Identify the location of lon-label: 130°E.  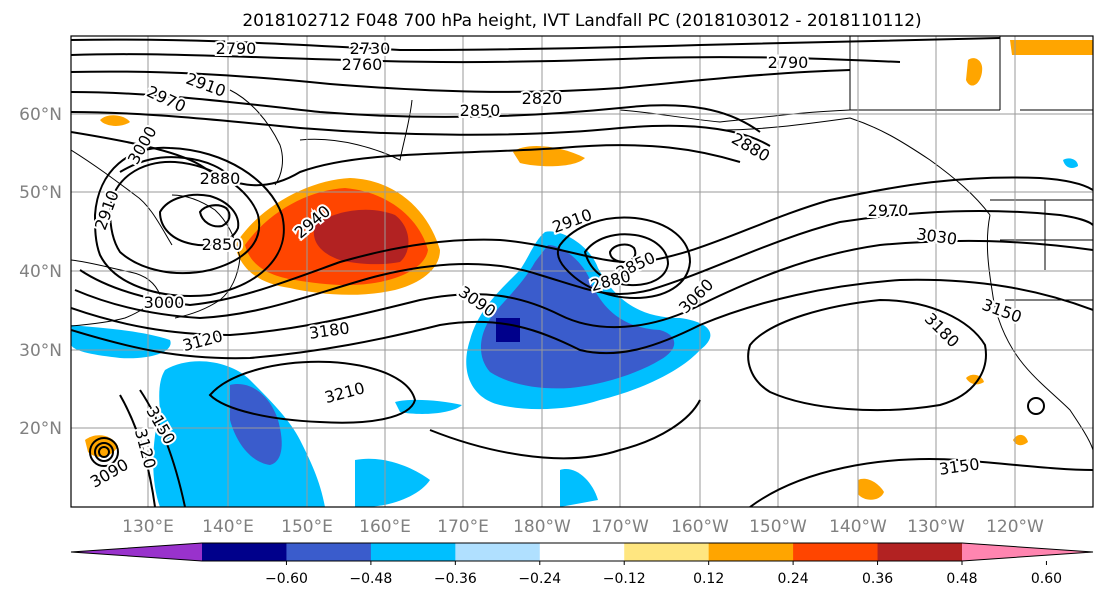
(148, 527).